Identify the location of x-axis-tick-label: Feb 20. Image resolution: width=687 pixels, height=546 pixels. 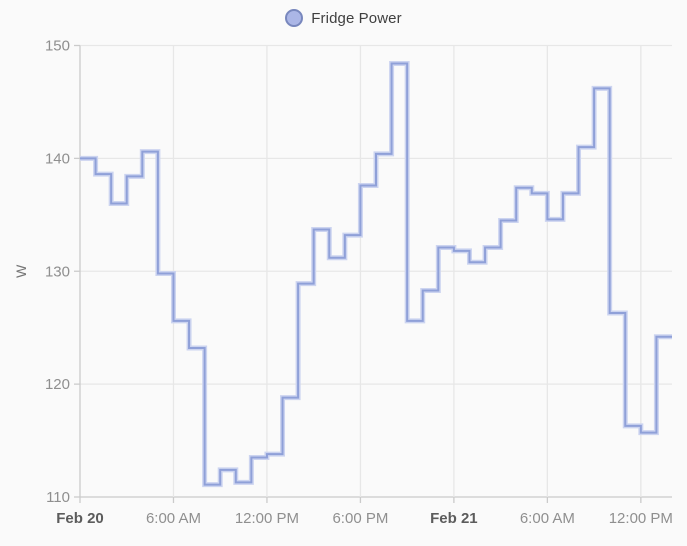
(80, 518).